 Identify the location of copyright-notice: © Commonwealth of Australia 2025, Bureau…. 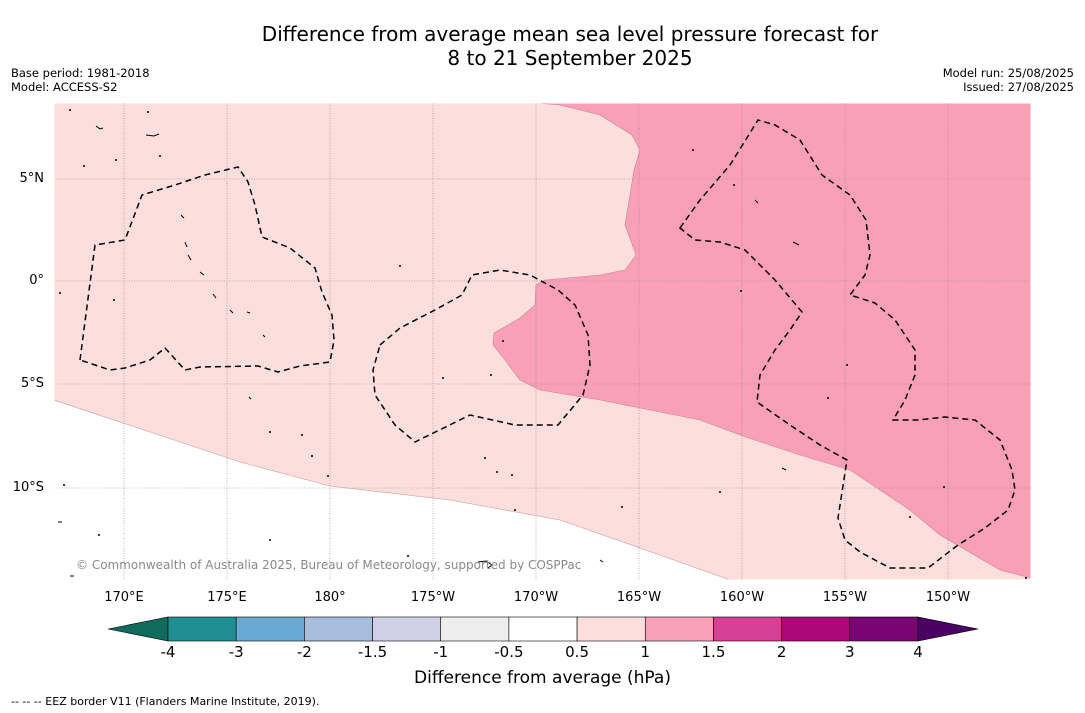
(329, 565).